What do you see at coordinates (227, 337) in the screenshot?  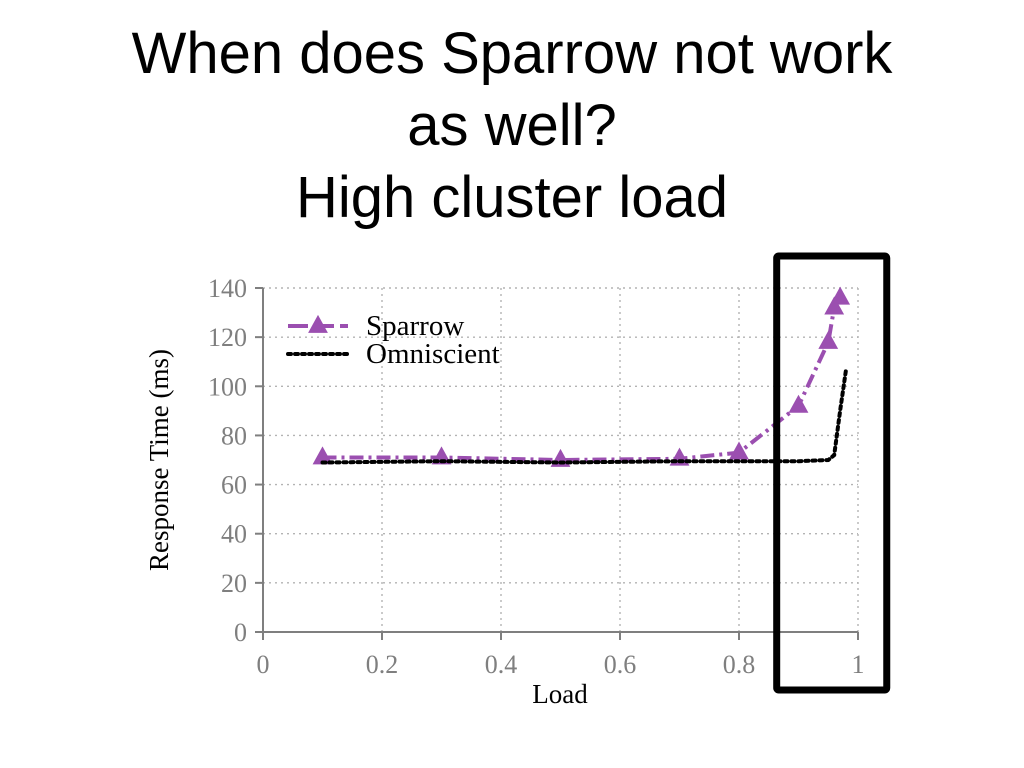 I see `y-tick-label: 120` at bounding box center [227, 337].